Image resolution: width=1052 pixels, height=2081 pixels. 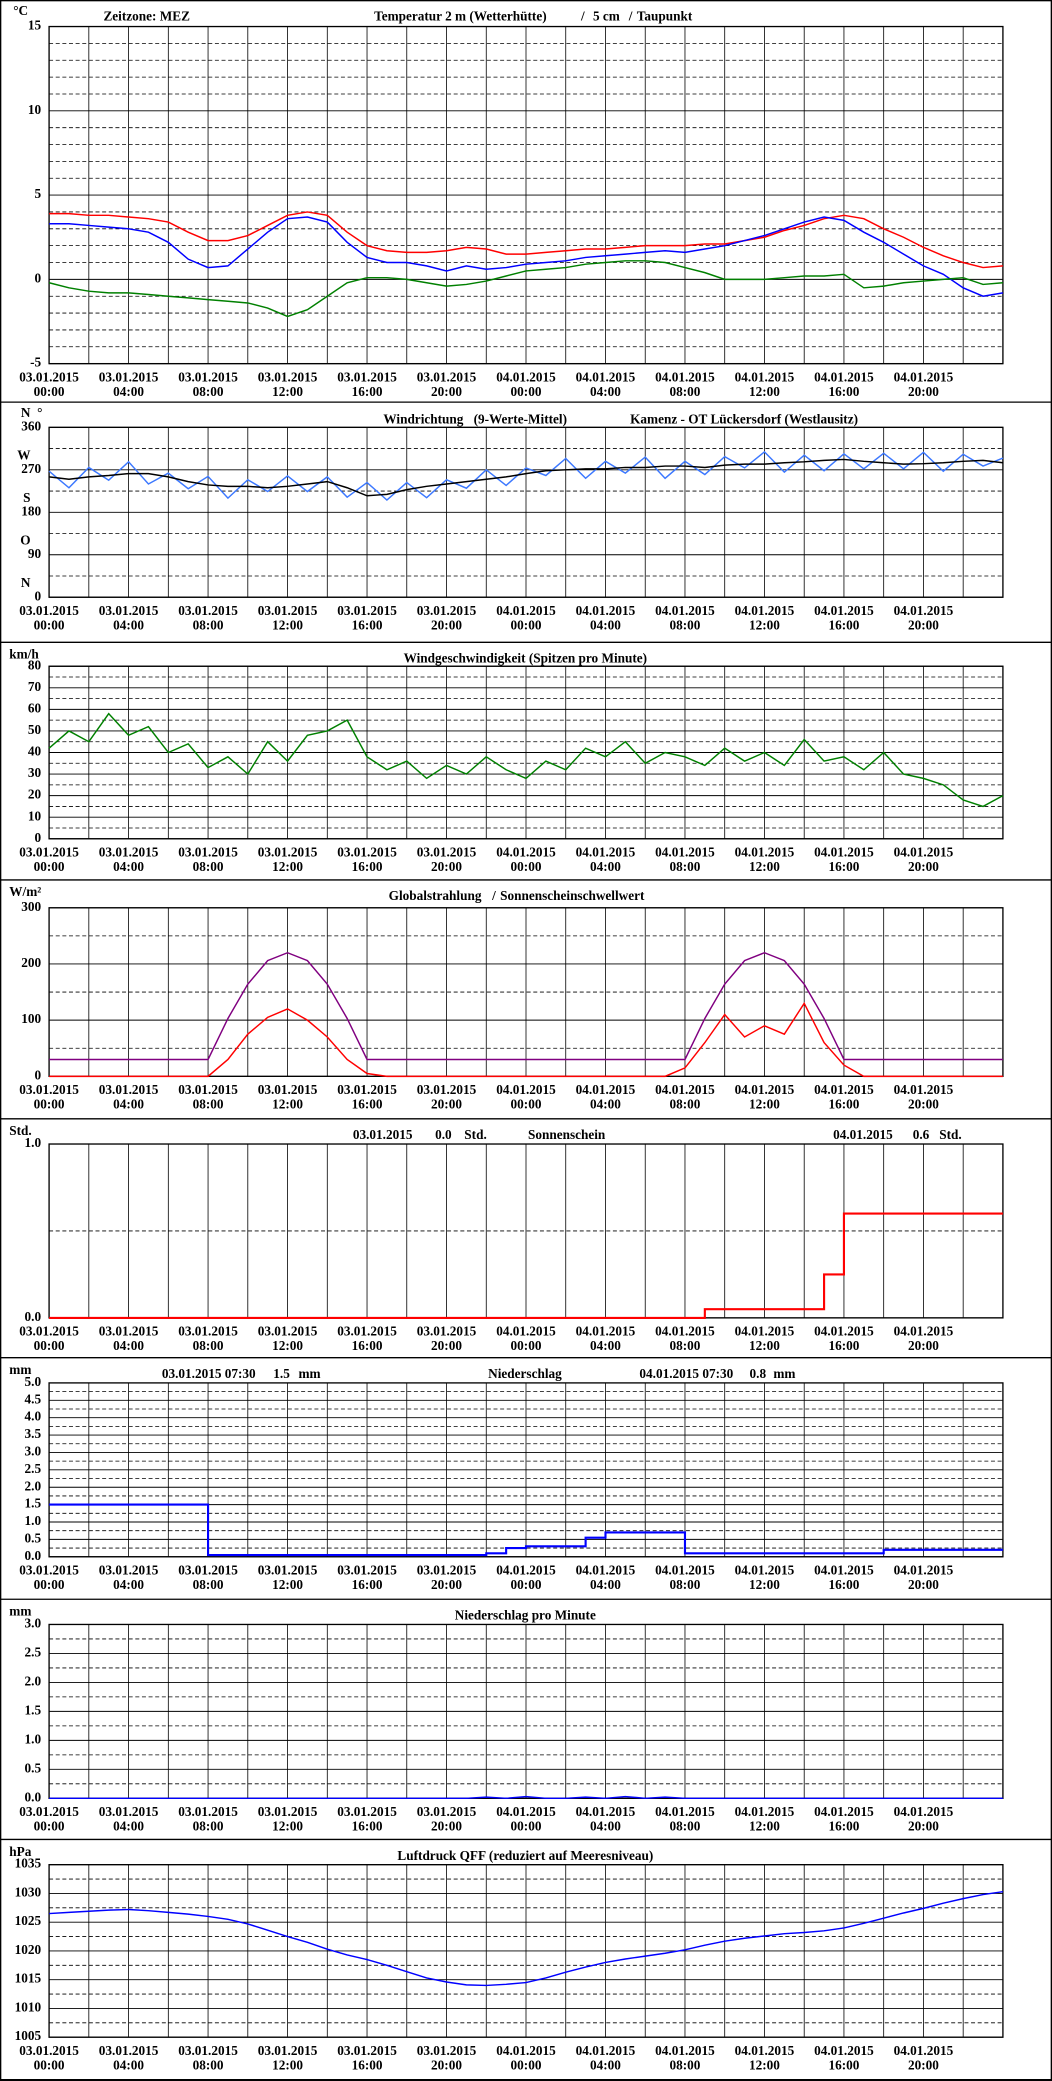 I want to click on y-tick-label: 3.5, so click(x=33, y=1433).